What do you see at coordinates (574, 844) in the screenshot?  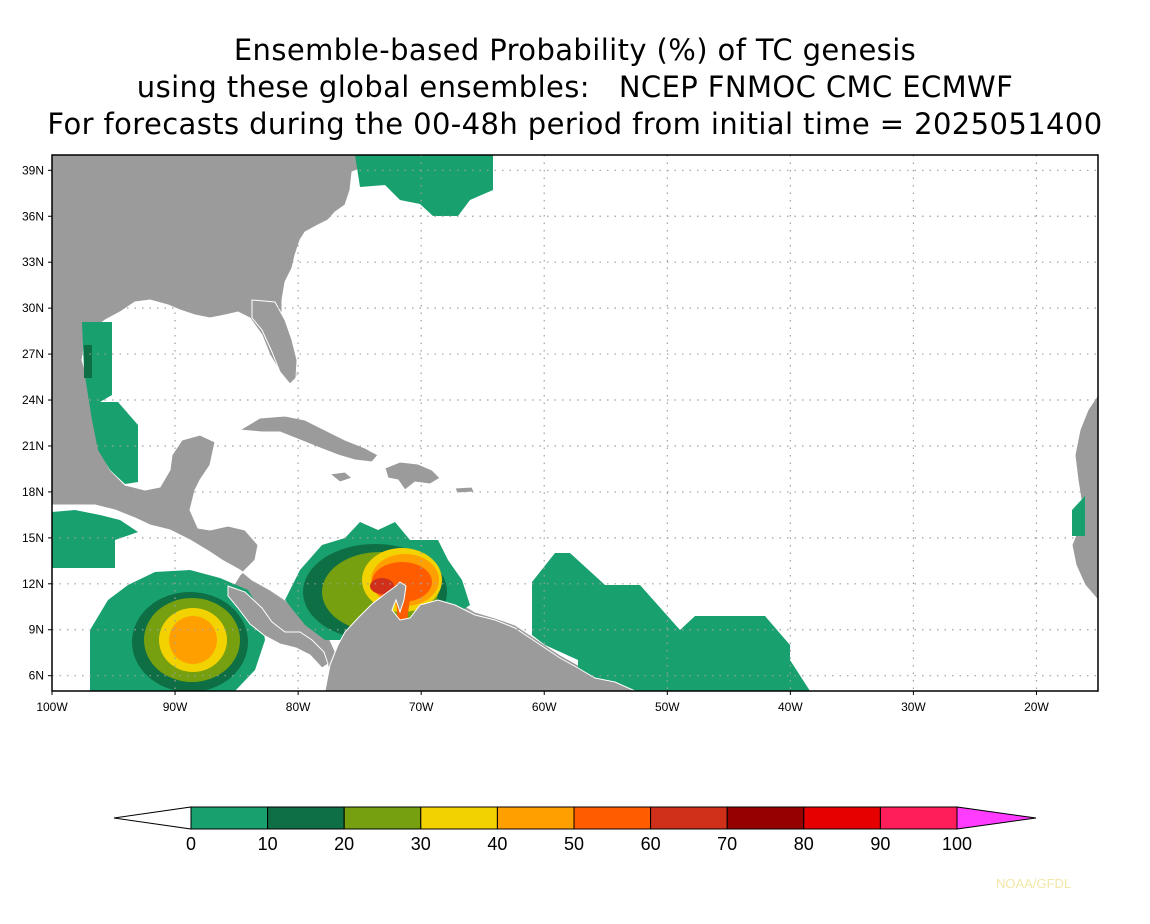 I see `colorbar-label: 50` at bounding box center [574, 844].